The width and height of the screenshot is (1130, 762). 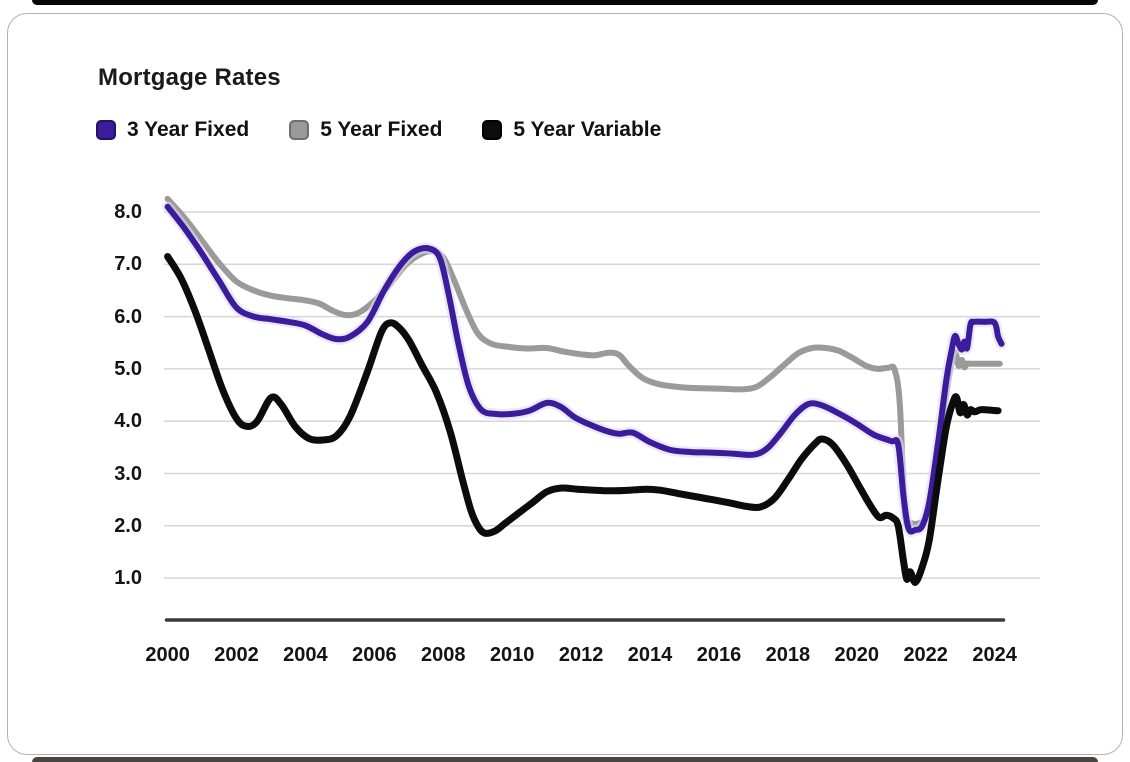 I want to click on x-tick-label: 2004, so click(x=305, y=655).